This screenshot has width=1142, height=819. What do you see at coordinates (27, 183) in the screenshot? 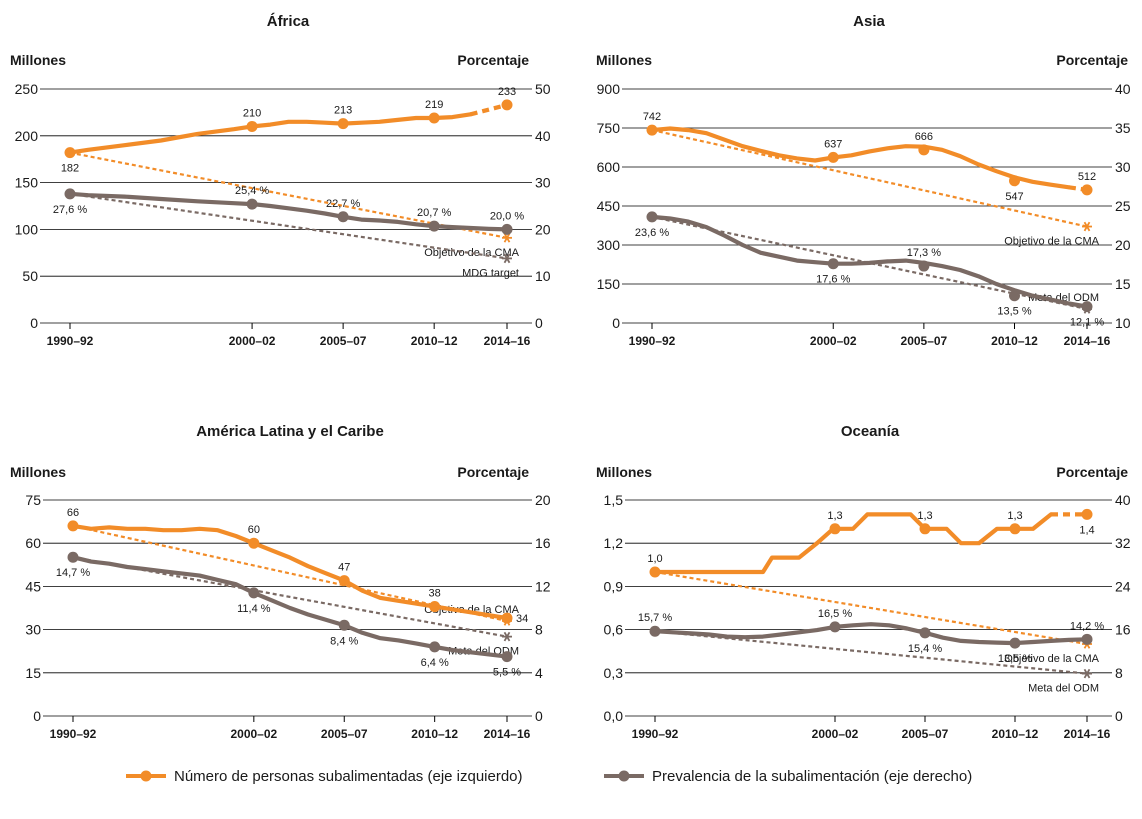
I see `y-tick-label-left: 150` at bounding box center [27, 183].